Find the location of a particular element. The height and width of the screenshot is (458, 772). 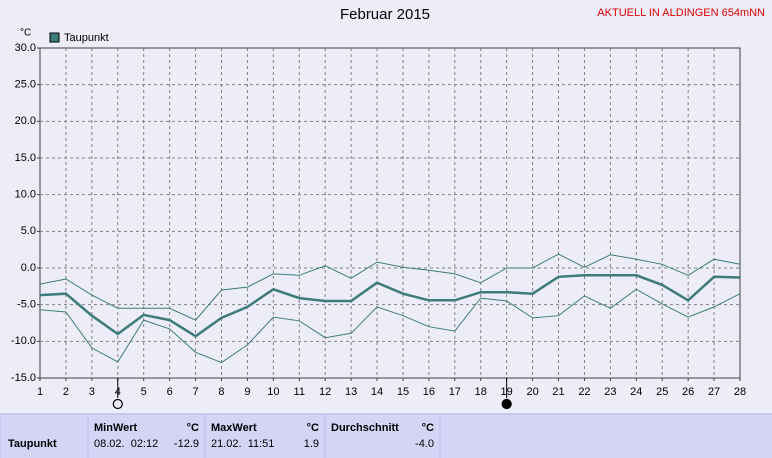

y-tick-label: 10.0 is located at coordinates (25, 195).